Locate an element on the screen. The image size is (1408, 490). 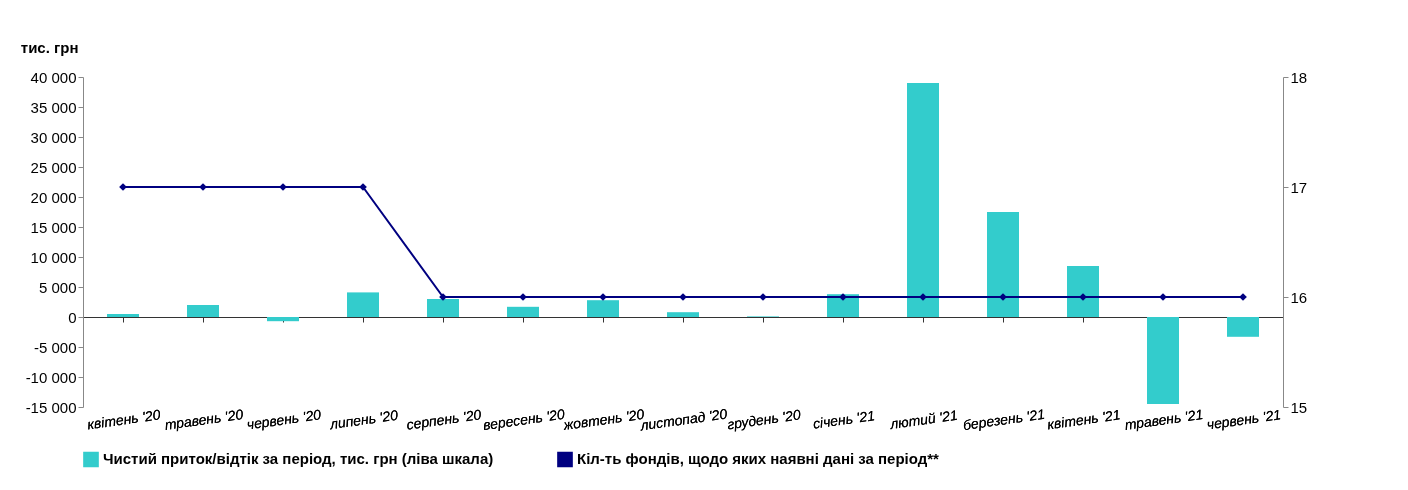
x-tick-label: червень '20 is located at coordinates (284, 419).